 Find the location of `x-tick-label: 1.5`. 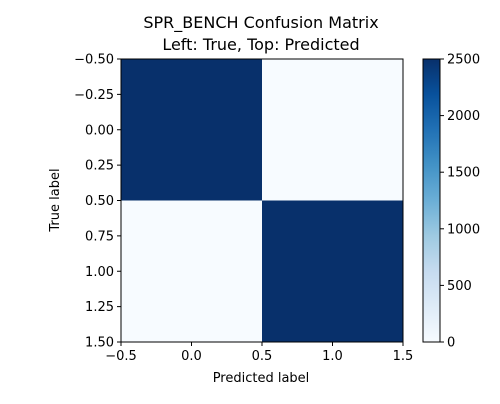

x-tick-label: 1.5 is located at coordinates (403, 356).